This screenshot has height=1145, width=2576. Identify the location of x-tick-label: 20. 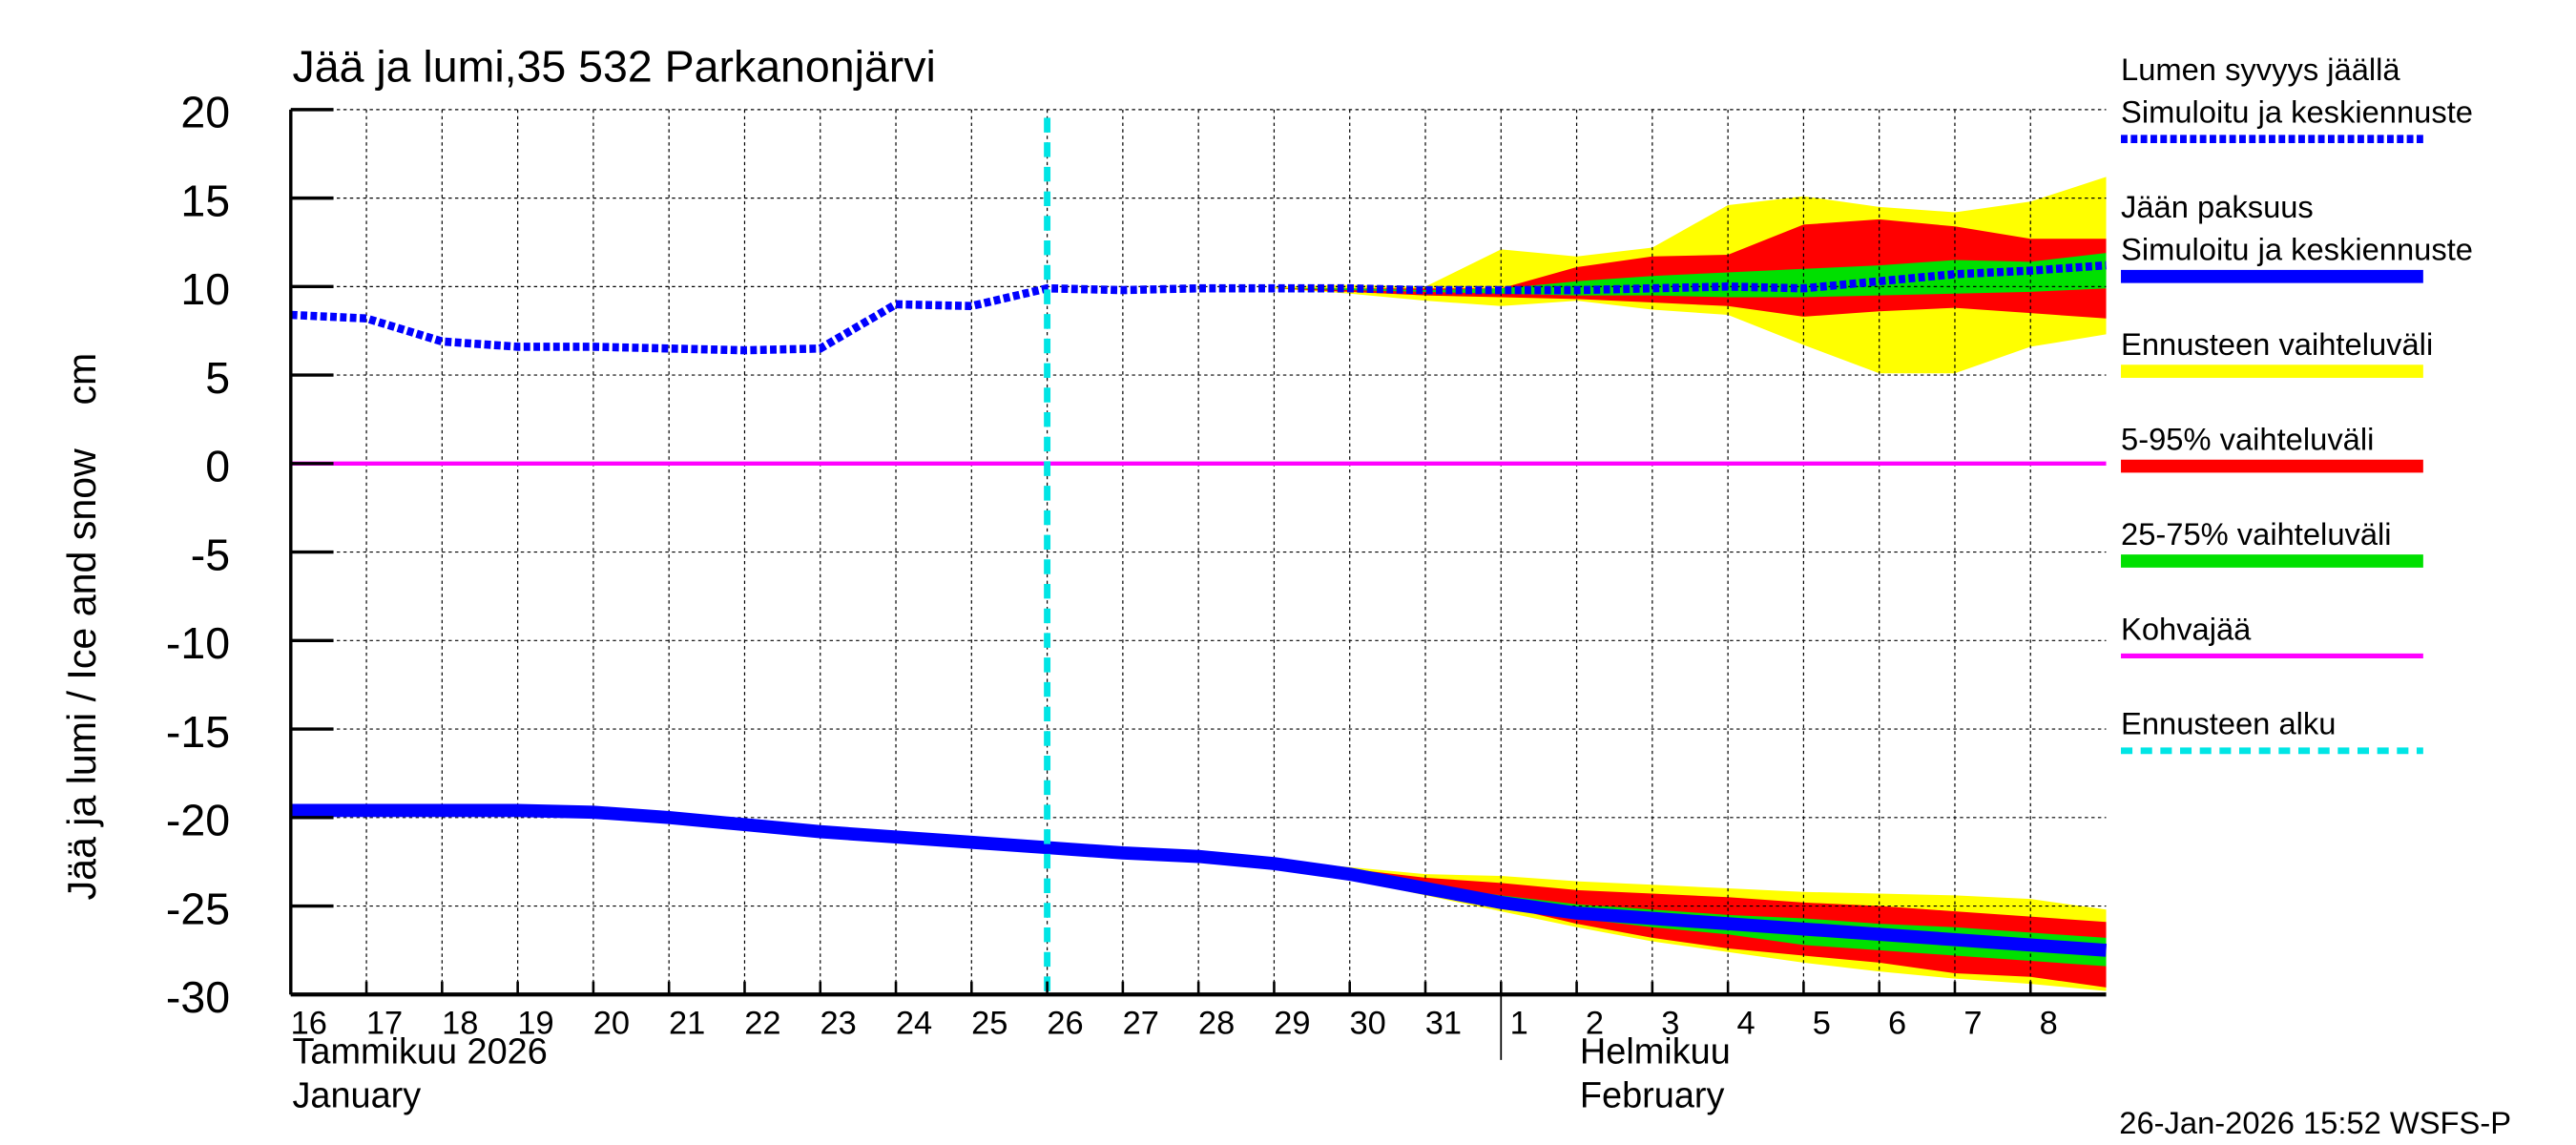
(611, 1023).